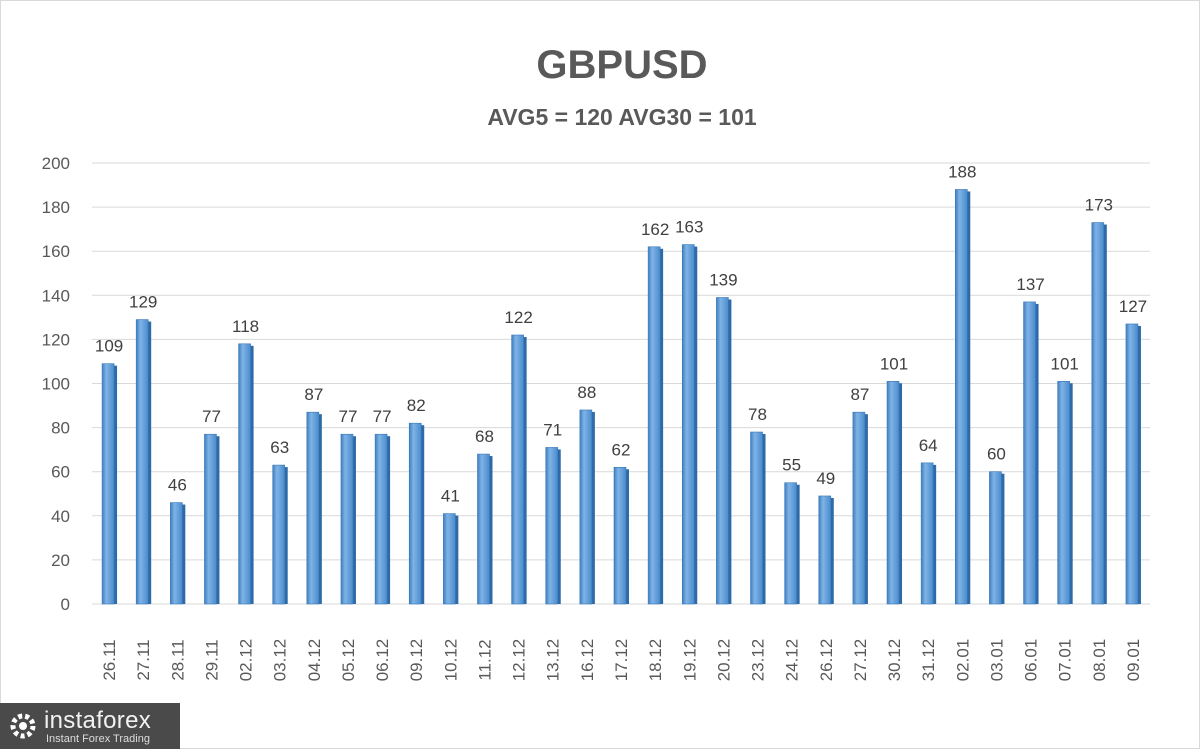 This screenshot has width=1200, height=749. Describe the element at coordinates (177, 659) in the screenshot. I see `x-tick-label: 28.11` at that location.